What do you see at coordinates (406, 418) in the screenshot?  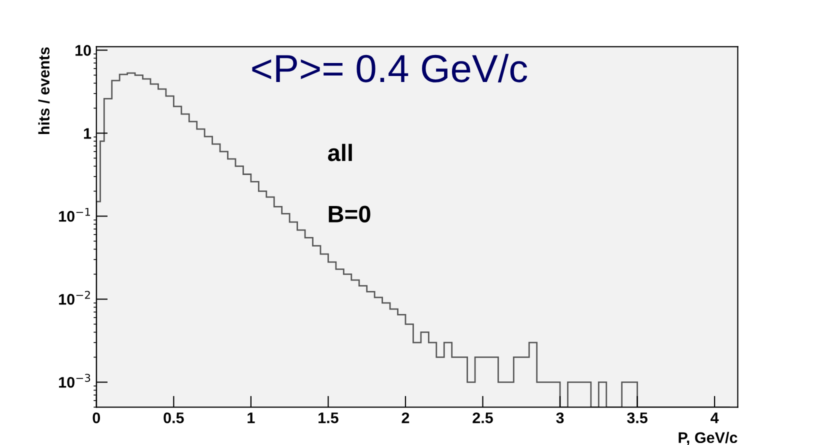 I see `x-tick-label: 2` at bounding box center [406, 418].